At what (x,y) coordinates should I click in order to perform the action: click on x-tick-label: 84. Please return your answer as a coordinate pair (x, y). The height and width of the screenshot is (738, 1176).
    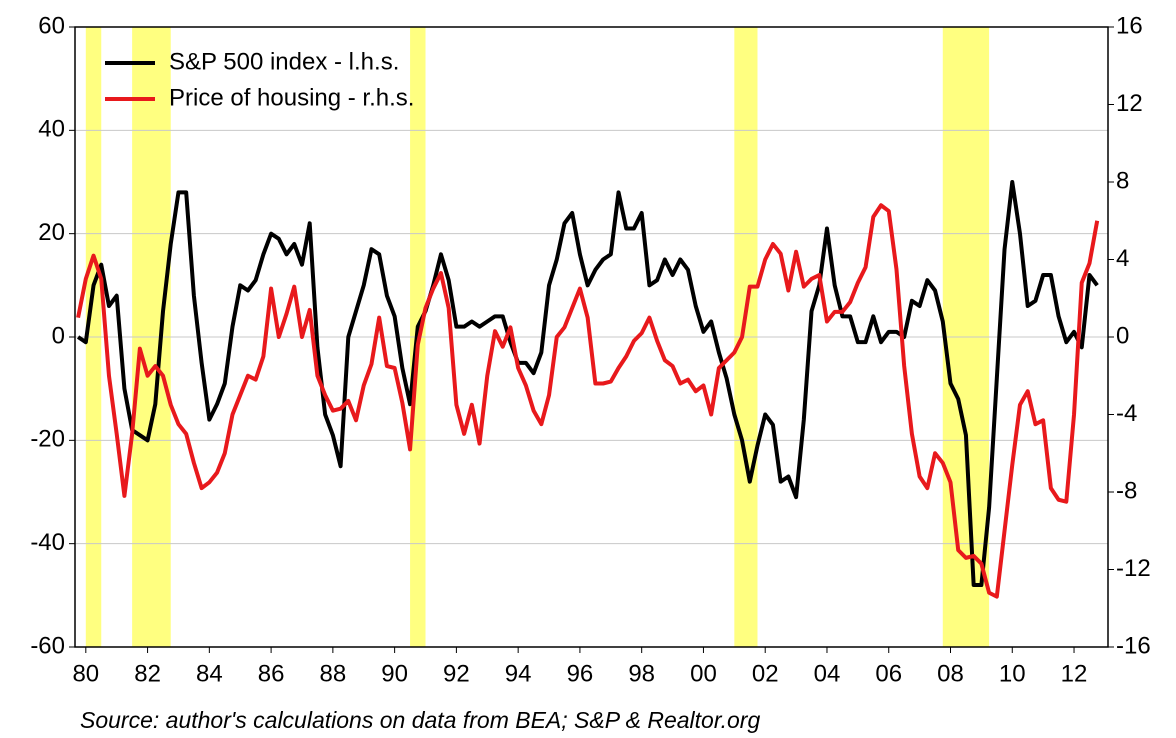
    Looking at the image, I should click on (209, 673).